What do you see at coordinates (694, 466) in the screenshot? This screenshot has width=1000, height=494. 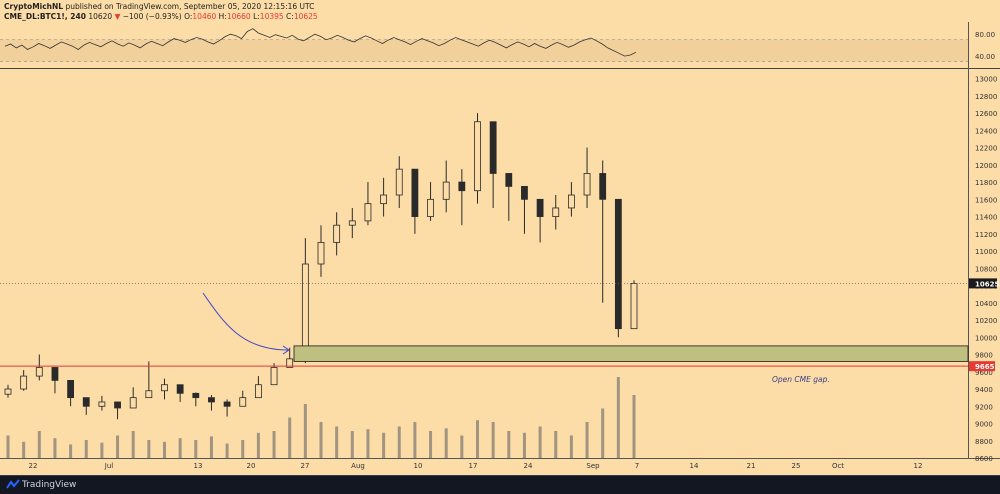 I see `time-tick-label: 14` at bounding box center [694, 466].